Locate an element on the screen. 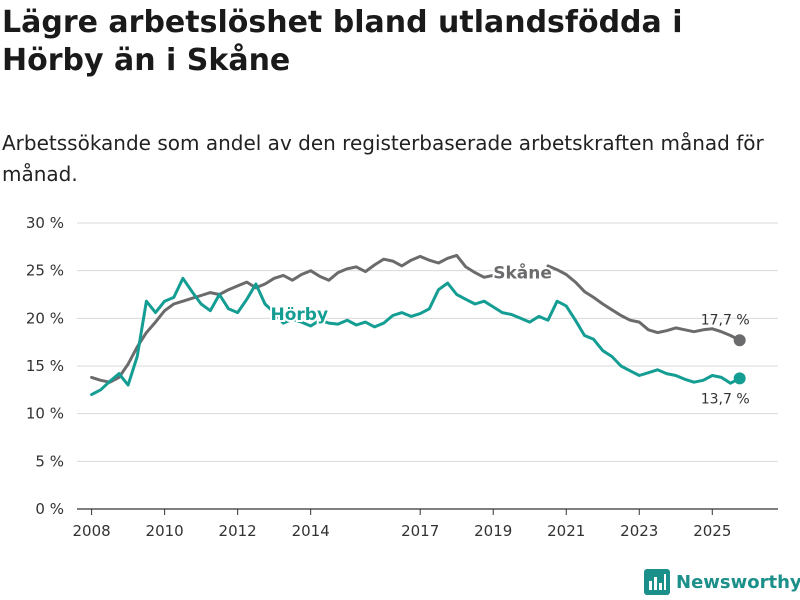  brand-name: Newsworthy is located at coordinates (738, 582).